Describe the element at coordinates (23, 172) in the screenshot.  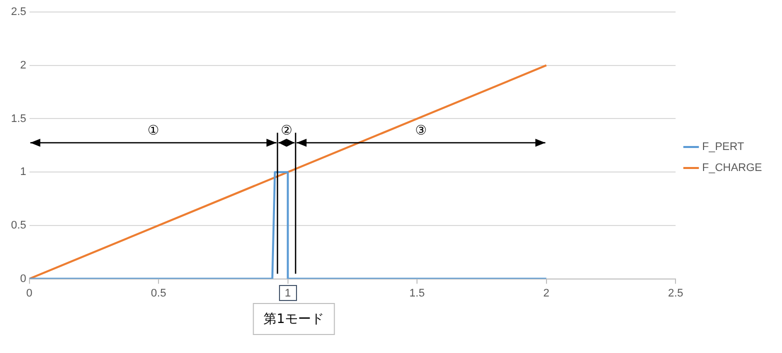
I see `y-tick-label: 1` at that location.